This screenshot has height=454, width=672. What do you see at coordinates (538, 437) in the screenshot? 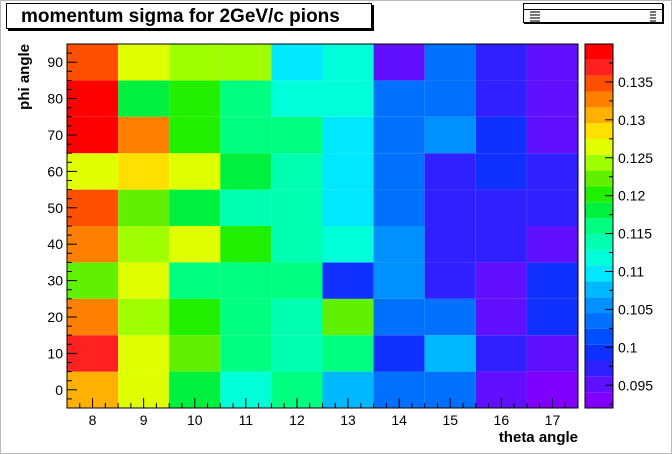
I see `x-axis-title: theta angle` at bounding box center [538, 437].